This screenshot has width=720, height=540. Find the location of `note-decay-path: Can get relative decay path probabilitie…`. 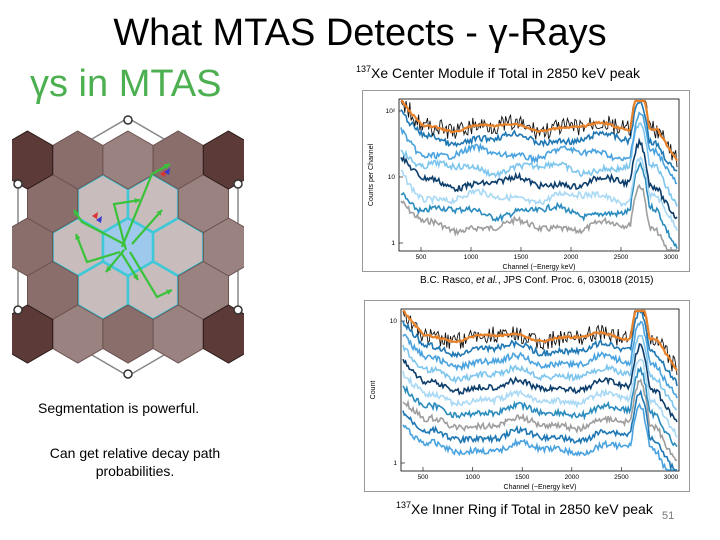

note-decay-path: Can get relative decay path probabilitie… is located at coordinates (135, 462).